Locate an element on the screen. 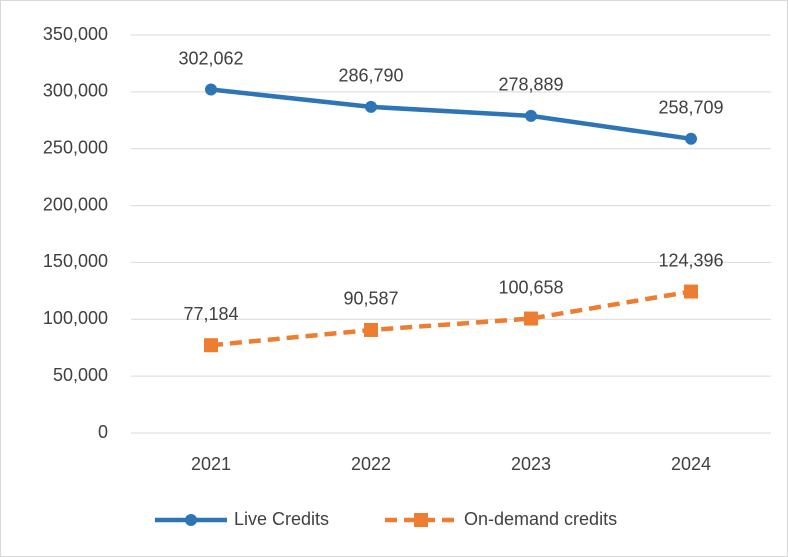 The height and width of the screenshot is (557, 788). data-label: 302,062 is located at coordinates (210, 58).